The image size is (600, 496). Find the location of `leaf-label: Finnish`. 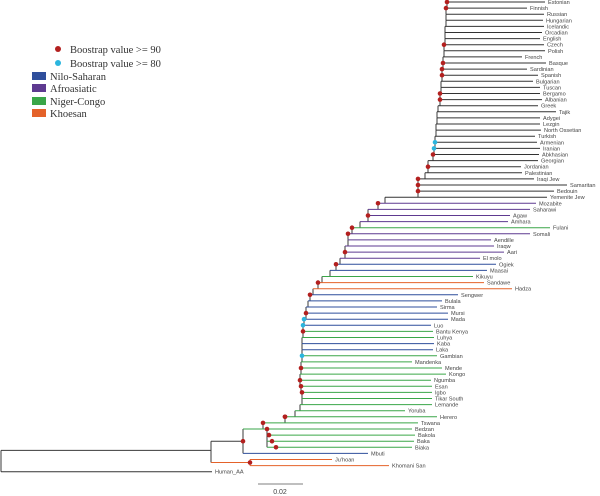

leaf-label: Finnish is located at coordinates (539, 9).